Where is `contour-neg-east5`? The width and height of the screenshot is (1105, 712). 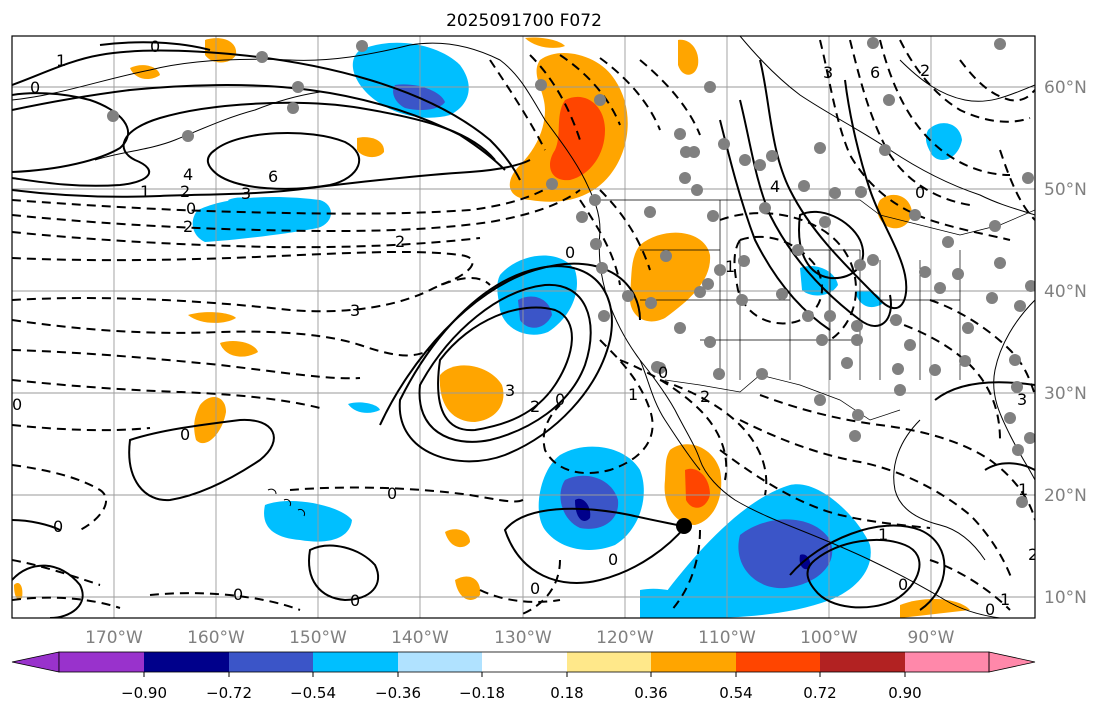
contour-neg-east5 is located at coordinates (997, 80).